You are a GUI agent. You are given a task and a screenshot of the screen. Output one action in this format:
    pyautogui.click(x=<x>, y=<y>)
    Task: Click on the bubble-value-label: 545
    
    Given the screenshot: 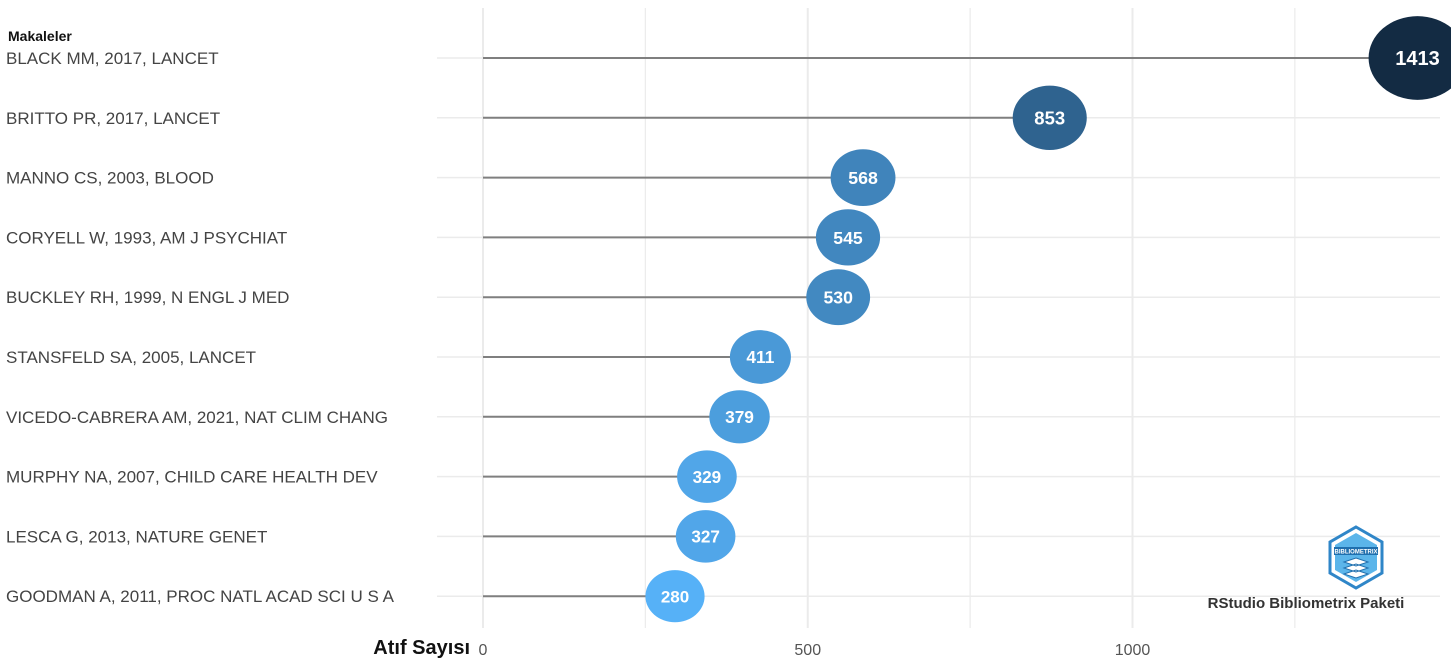 What is the action you would take?
    pyautogui.click(x=848, y=238)
    